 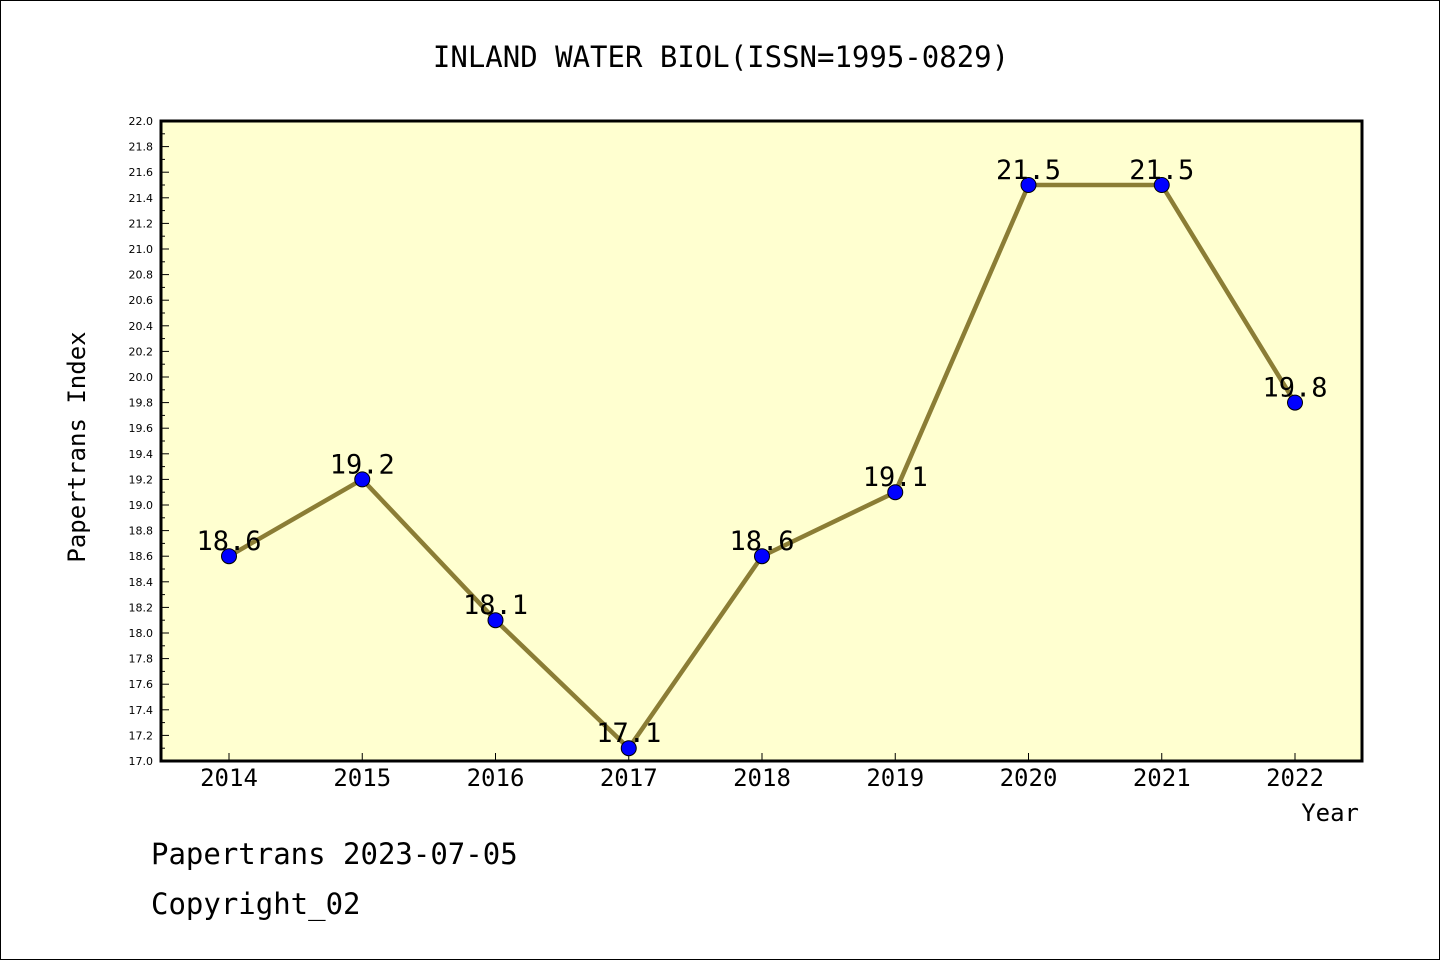 I want to click on y-tick-label: 20.0, so click(x=141, y=377).